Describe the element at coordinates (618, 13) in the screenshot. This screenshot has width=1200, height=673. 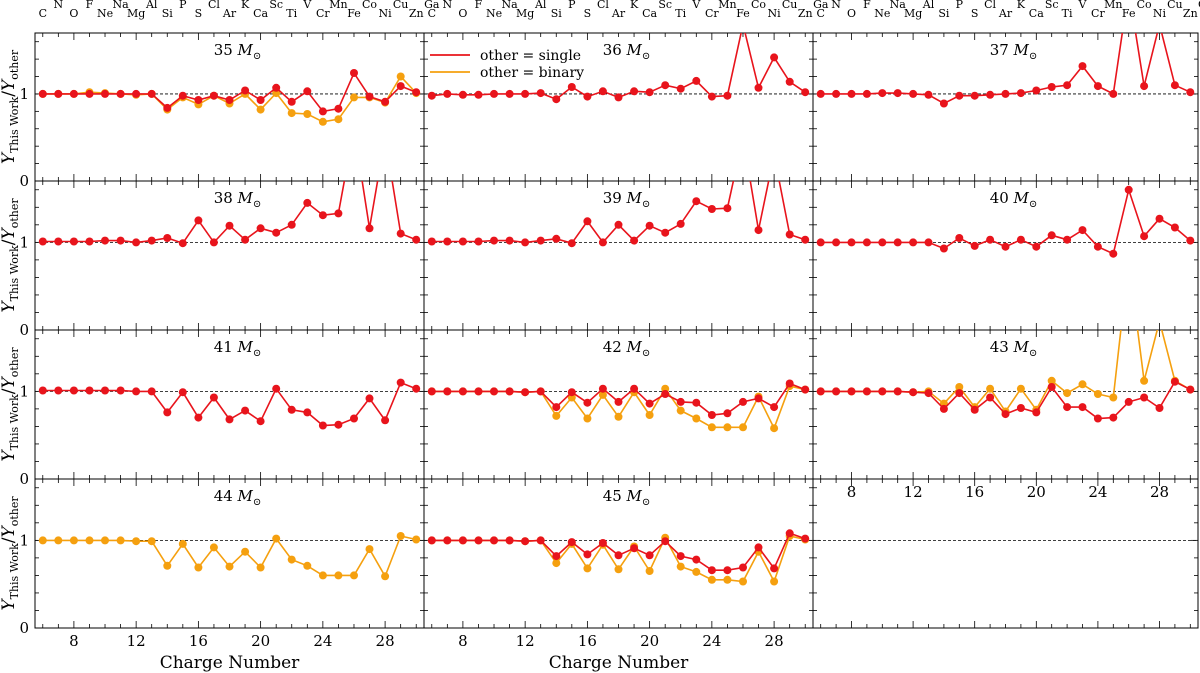
I see `element-label: Ar` at that location.